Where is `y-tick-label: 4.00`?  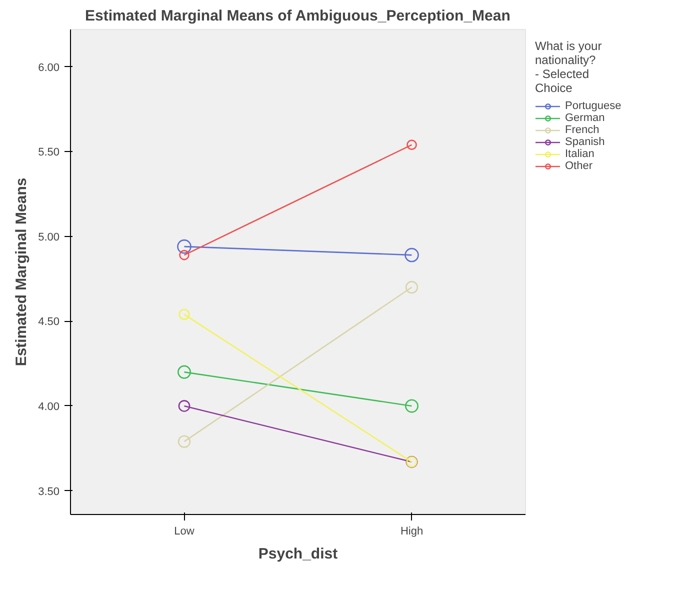
y-tick-label: 4.00 is located at coordinates (49, 406).